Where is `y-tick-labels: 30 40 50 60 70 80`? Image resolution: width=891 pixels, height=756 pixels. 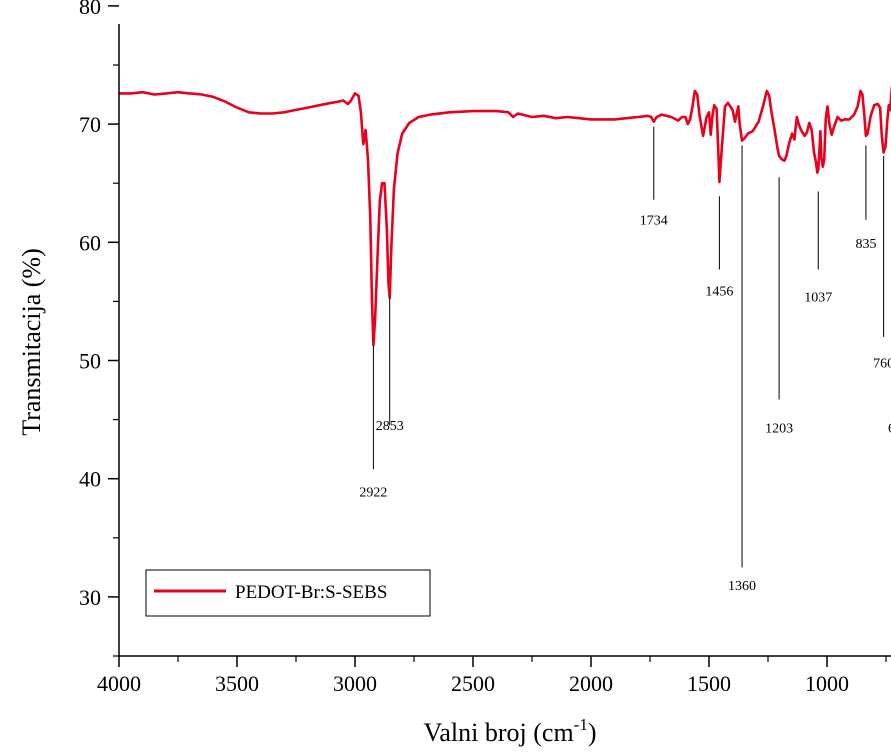 y-tick-labels: 30 40 50 60 70 80 is located at coordinates (90, 305).